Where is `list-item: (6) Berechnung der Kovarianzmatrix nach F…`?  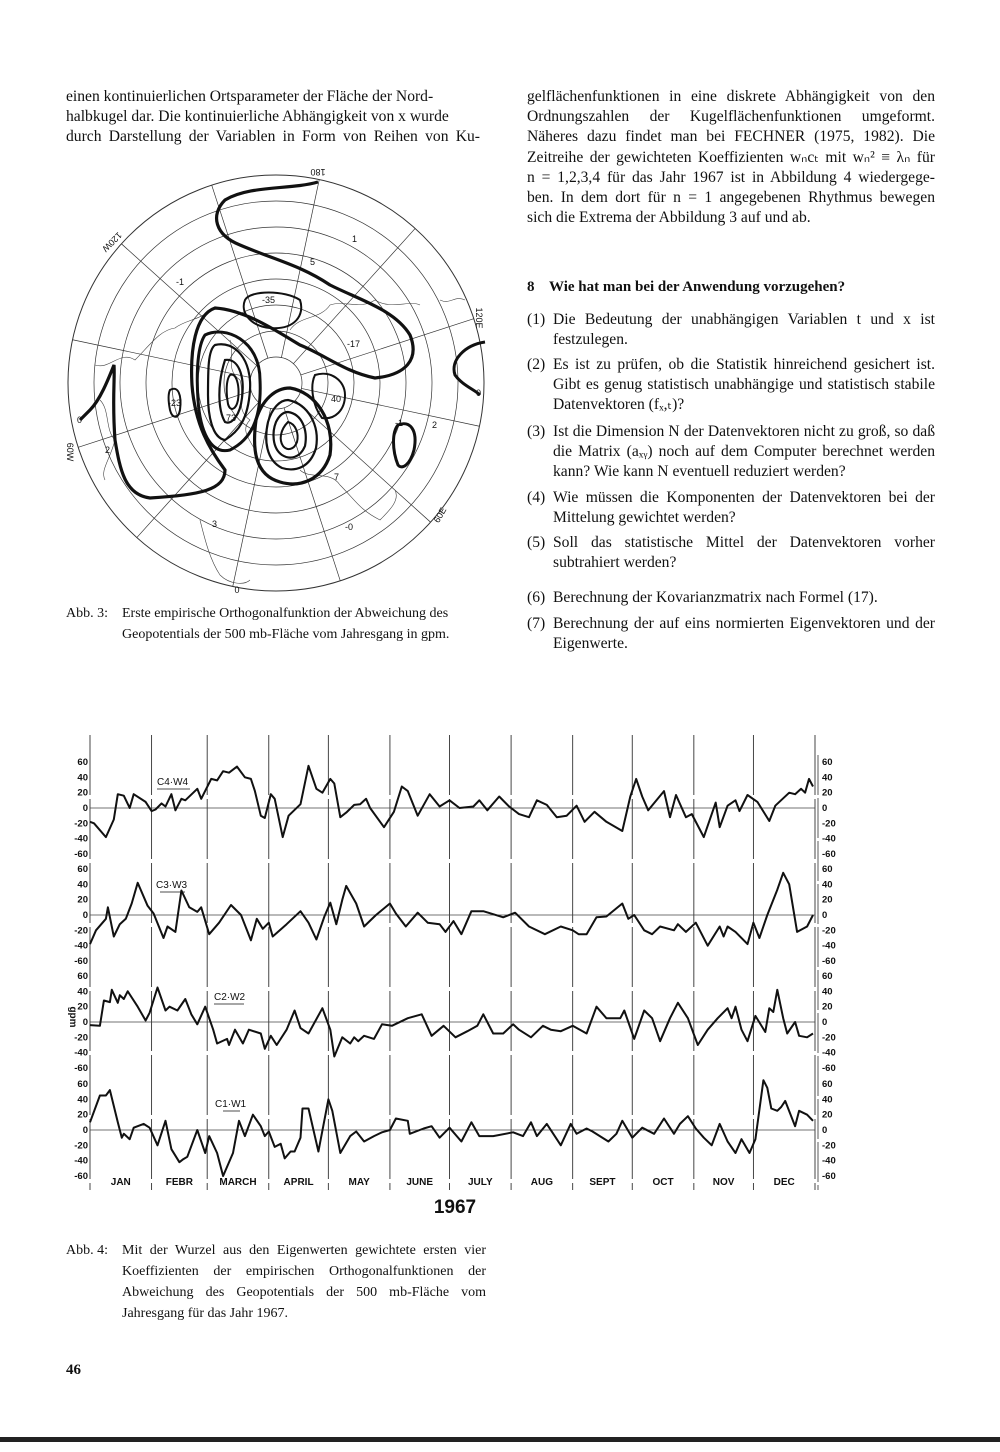
list-item: (6) Berechnung der Kovarianzmatrix nach F… is located at coordinates (731, 598).